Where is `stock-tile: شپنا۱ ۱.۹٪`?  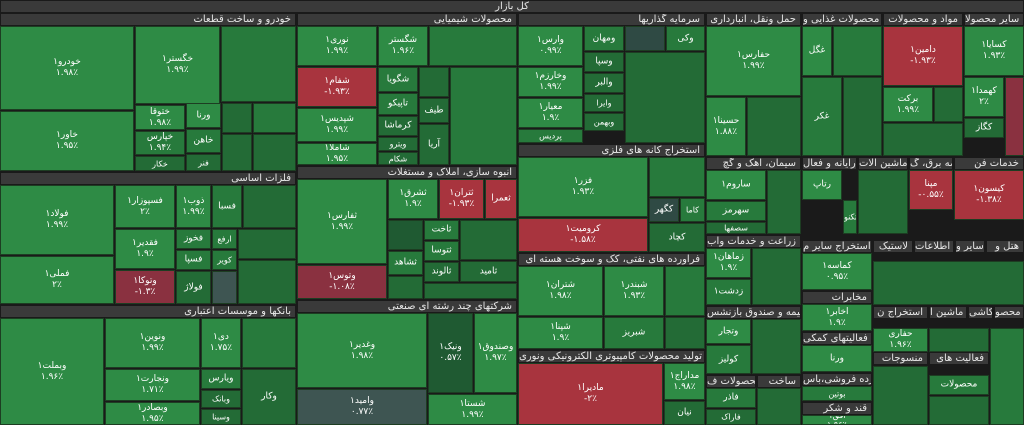
stock-tile: شپنا۱ ۱.۹٪ is located at coordinates (560, 333).